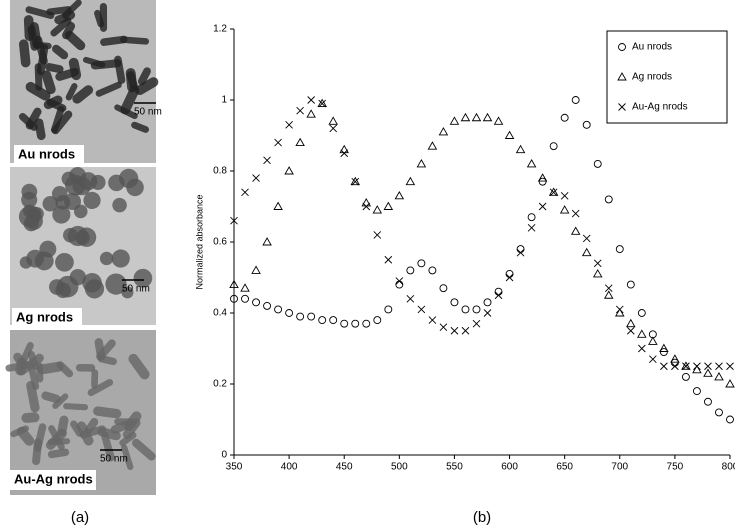 The width and height of the screenshot is (735, 531). What do you see at coordinates (667, 77) in the screenshot?
I see `legend` at bounding box center [667, 77].